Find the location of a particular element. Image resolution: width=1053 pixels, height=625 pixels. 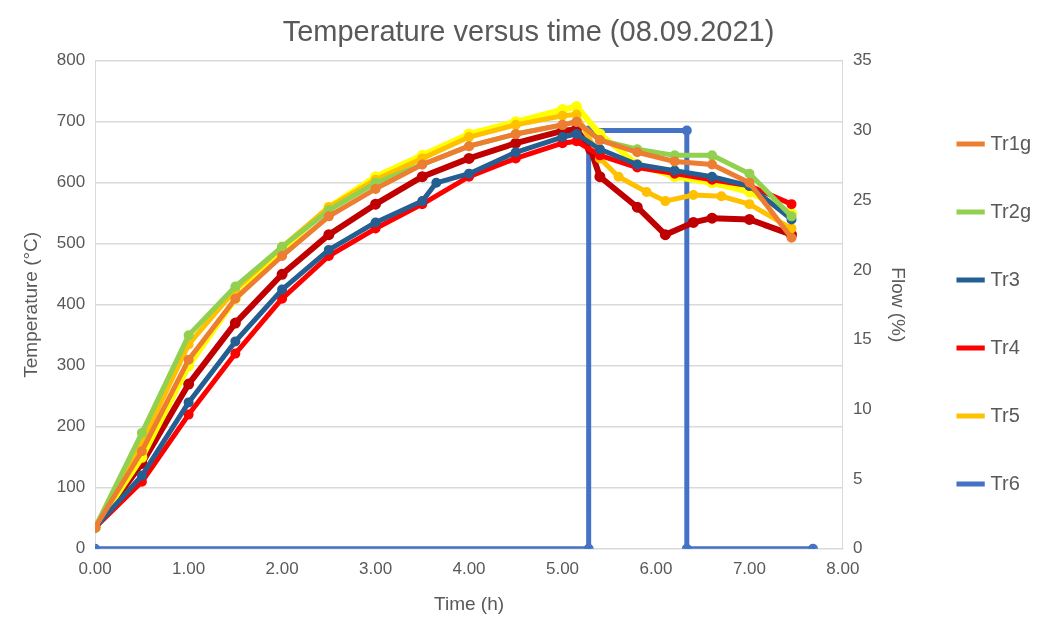

y-tick-label: 200 is located at coordinates (71, 426).